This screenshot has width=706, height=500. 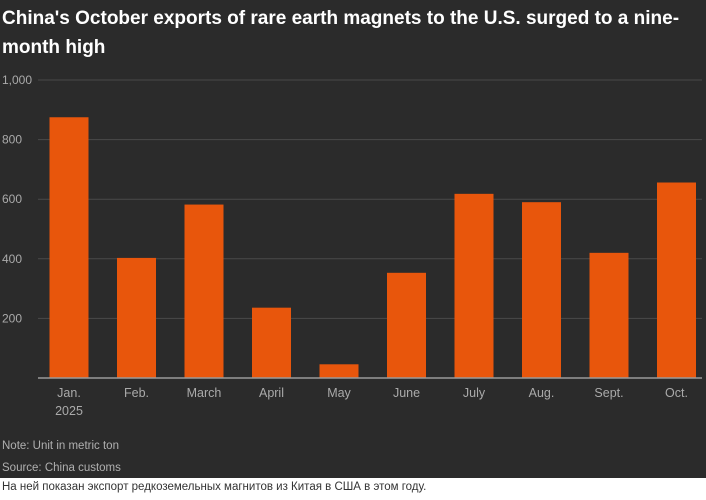 What do you see at coordinates (12, 259) in the screenshot?
I see `y-tick-label: 400` at bounding box center [12, 259].